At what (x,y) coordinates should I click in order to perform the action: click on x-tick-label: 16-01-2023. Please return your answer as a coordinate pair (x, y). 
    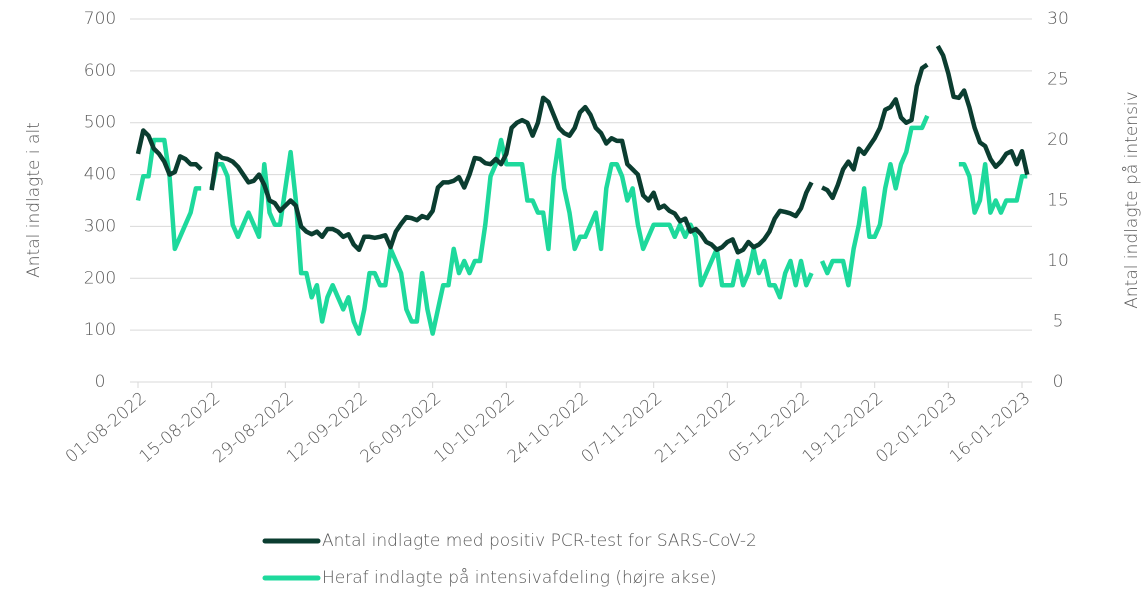
    Looking at the image, I should click on (990, 427).